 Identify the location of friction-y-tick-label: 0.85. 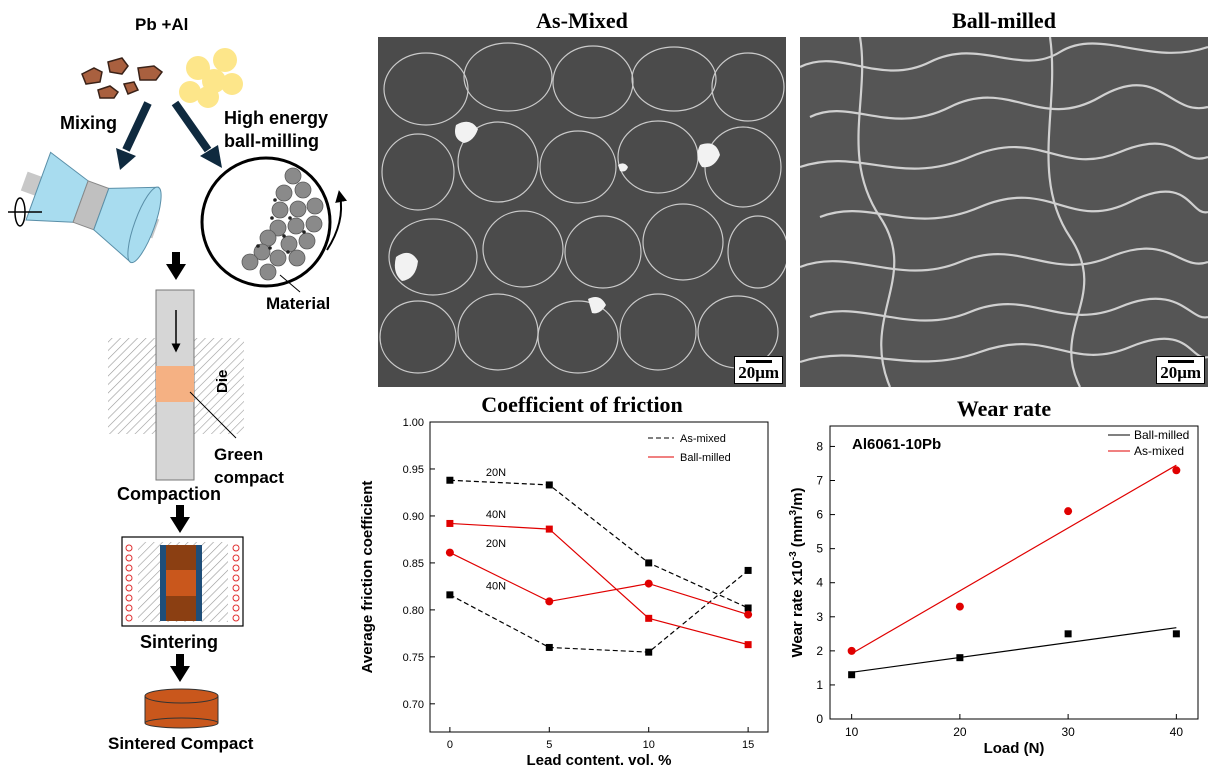
(413, 564).